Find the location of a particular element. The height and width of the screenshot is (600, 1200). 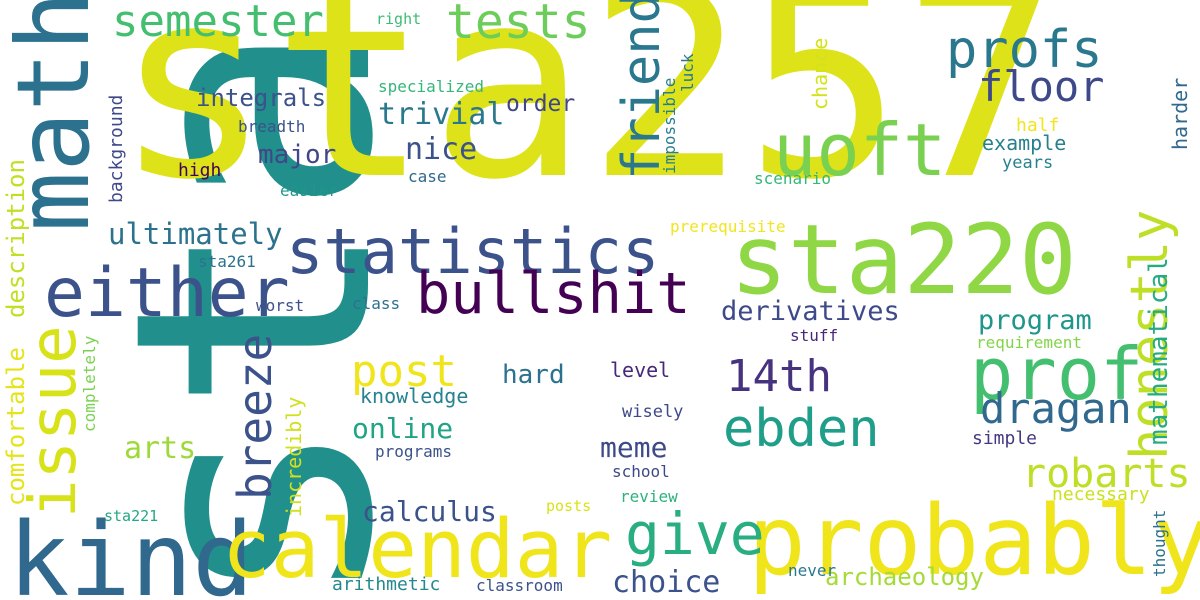

word-review: review is located at coordinates (649, 496).